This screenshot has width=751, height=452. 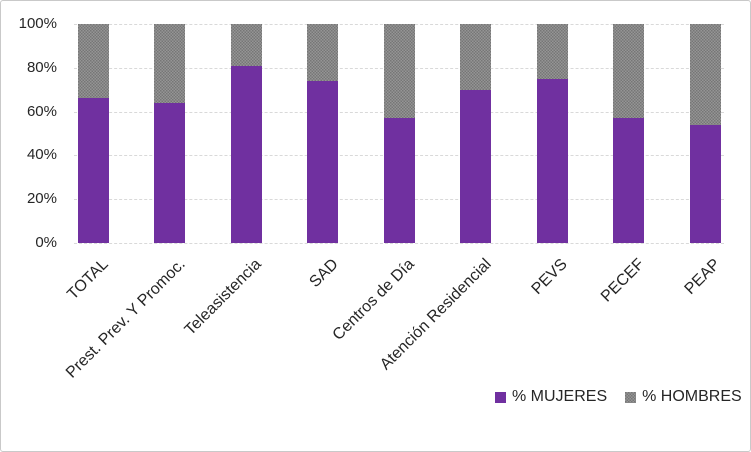 What do you see at coordinates (373, 299) in the screenshot?
I see `x-axis-category-label: Centros de Día` at bounding box center [373, 299].